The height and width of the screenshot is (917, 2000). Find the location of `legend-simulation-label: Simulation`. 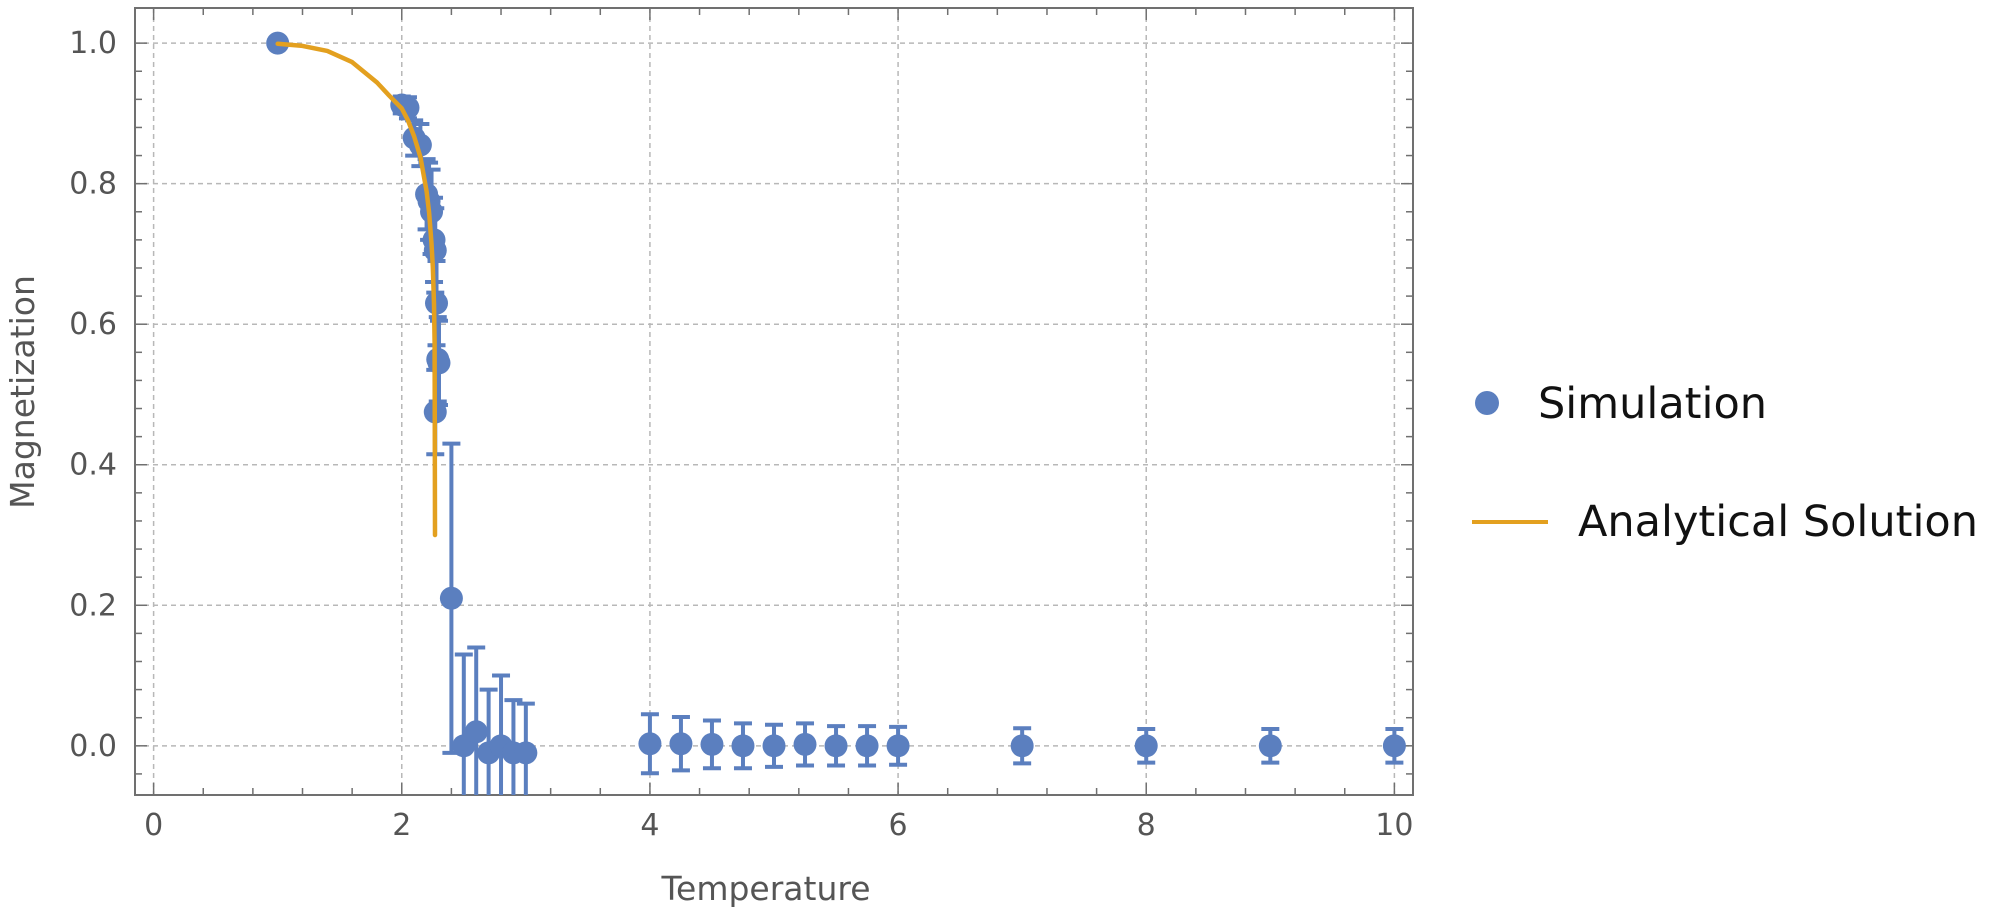

legend-simulation-label: Simulation is located at coordinates (1652, 404).